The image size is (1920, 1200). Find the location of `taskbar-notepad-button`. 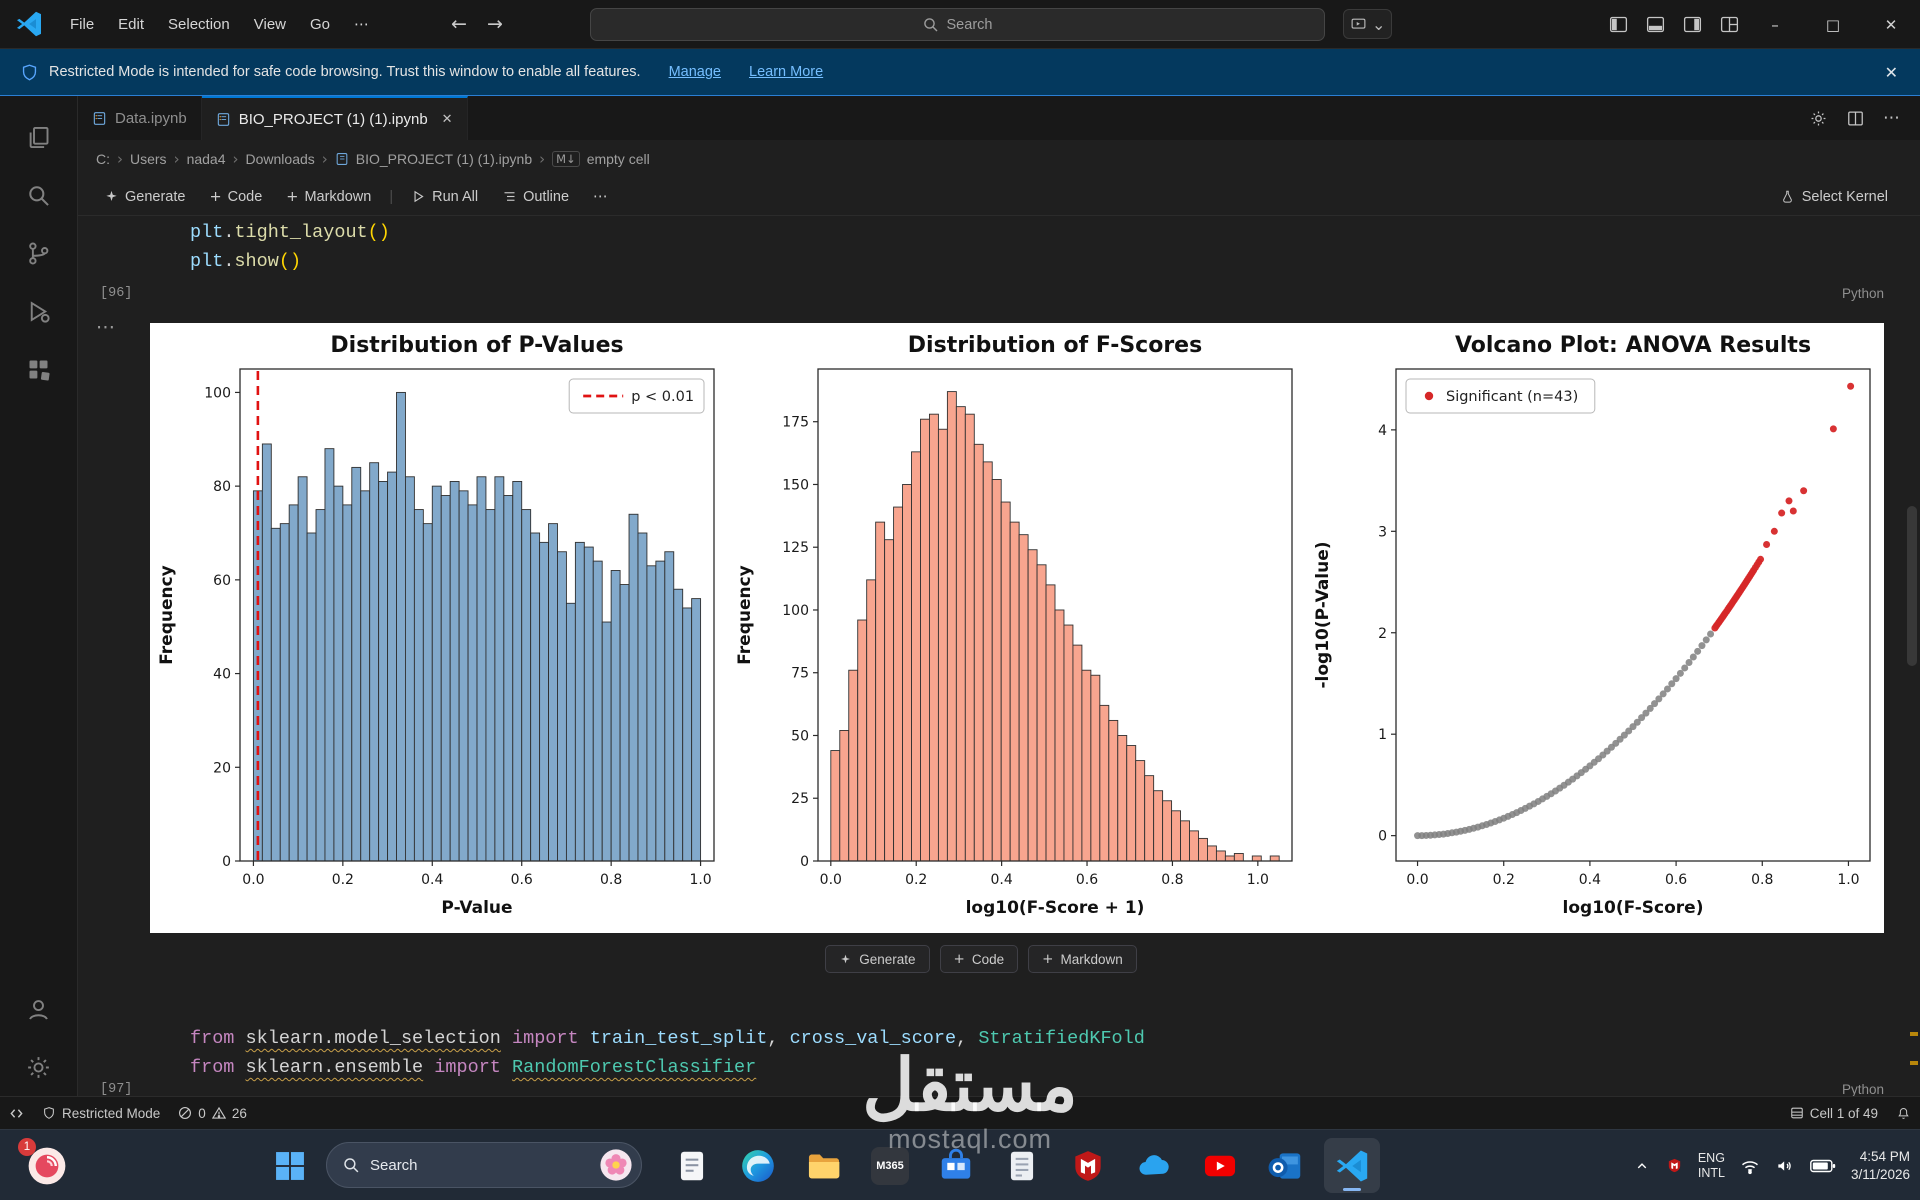

taskbar-notepad-button is located at coordinates (692, 1165).